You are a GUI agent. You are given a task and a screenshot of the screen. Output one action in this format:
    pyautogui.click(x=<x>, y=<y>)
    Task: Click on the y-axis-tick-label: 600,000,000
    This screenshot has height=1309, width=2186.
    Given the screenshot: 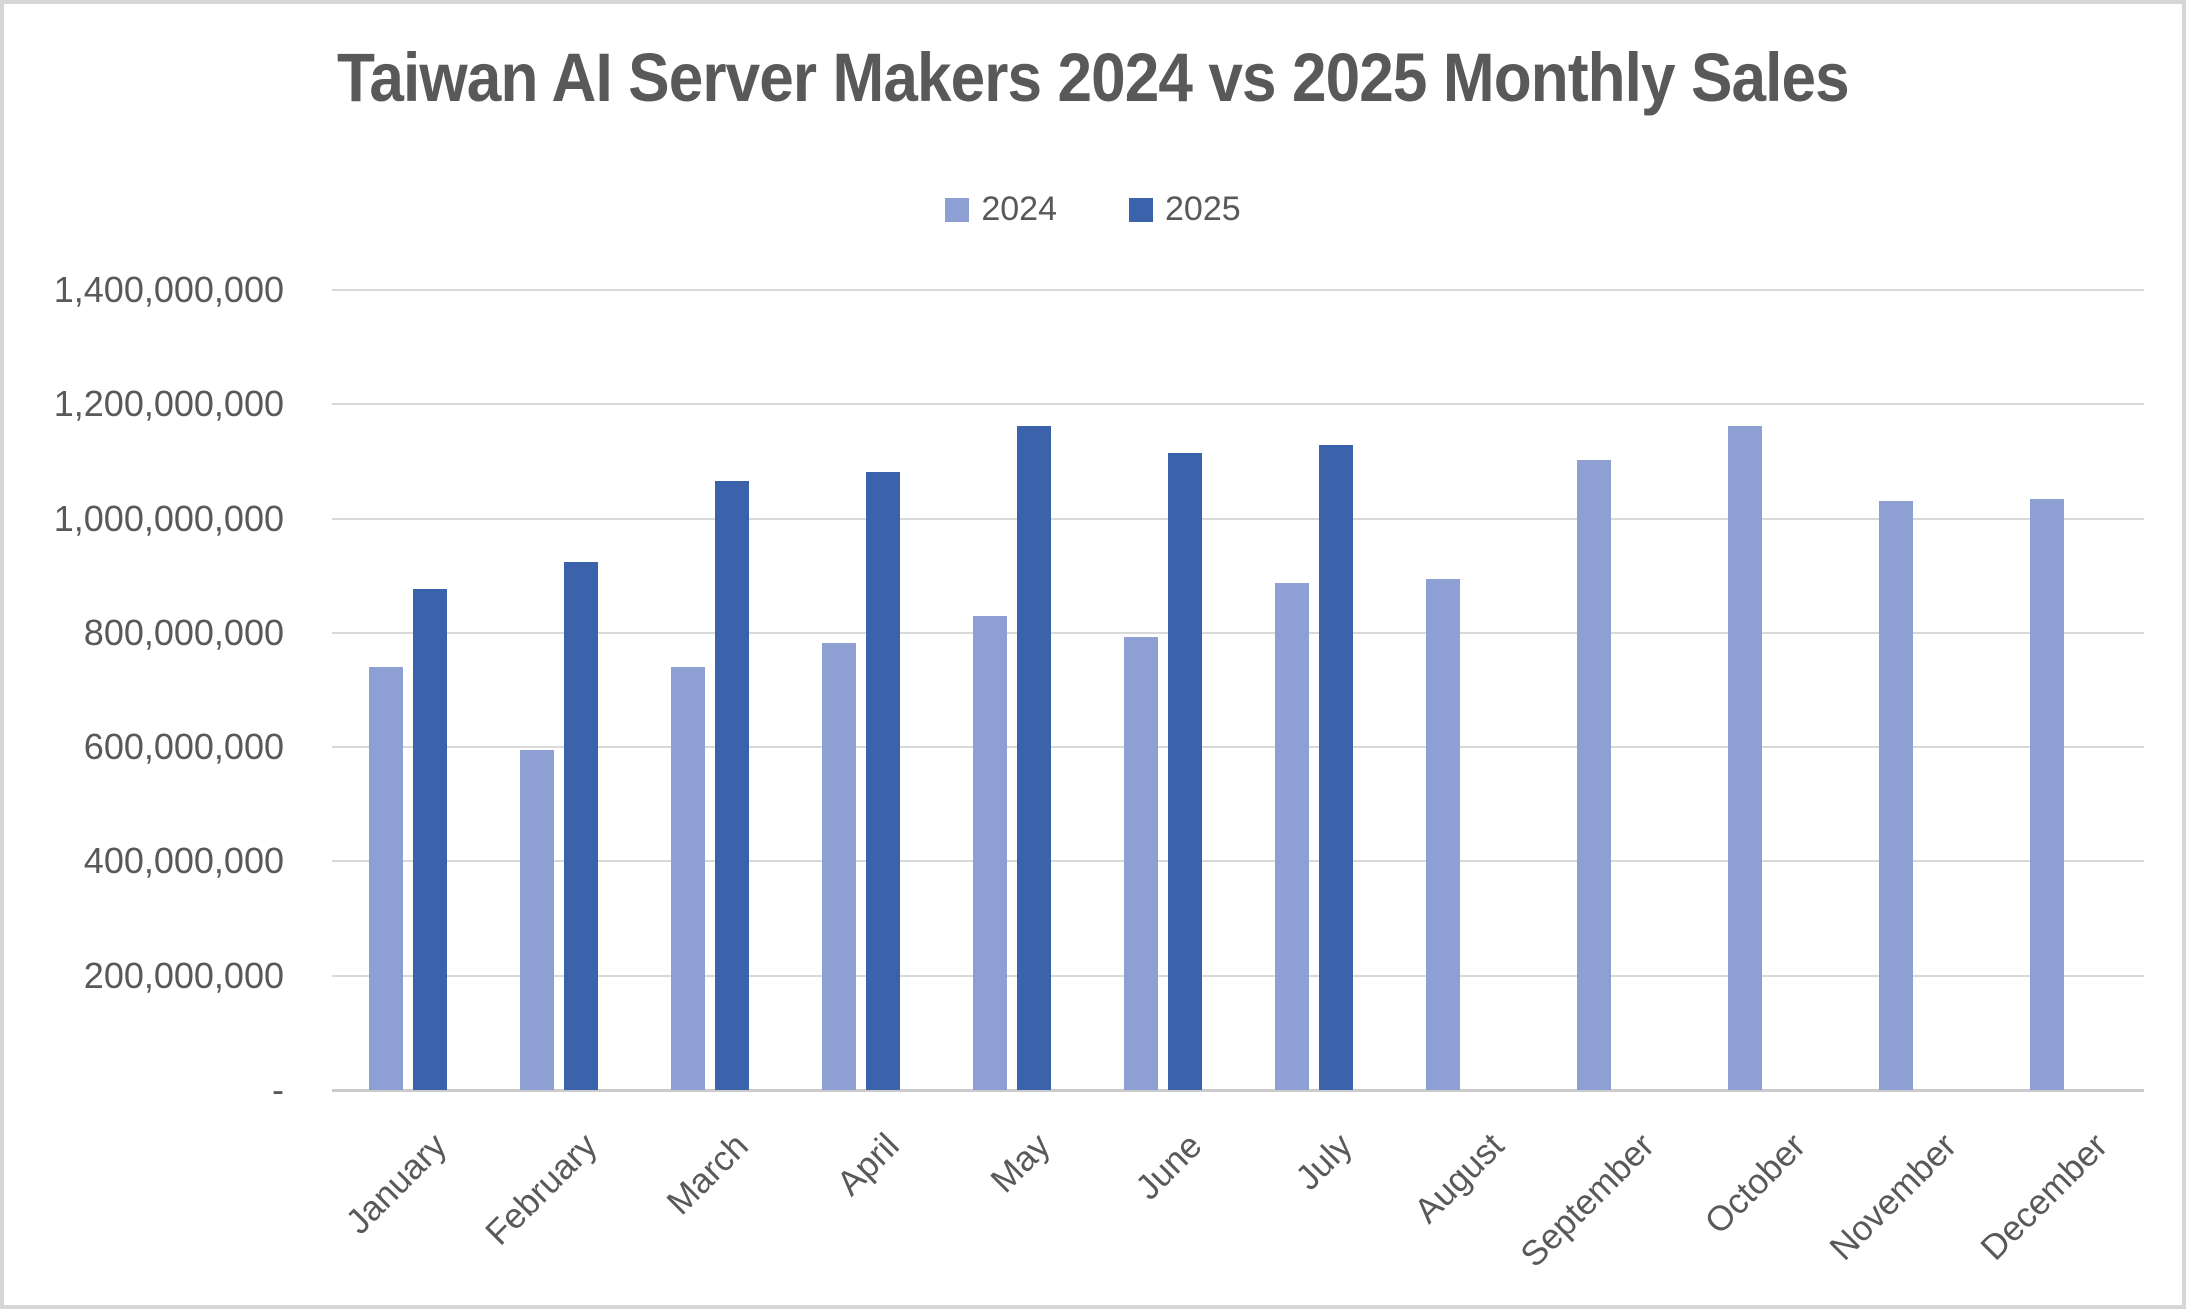 What is the action you would take?
    pyautogui.click(x=183, y=747)
    